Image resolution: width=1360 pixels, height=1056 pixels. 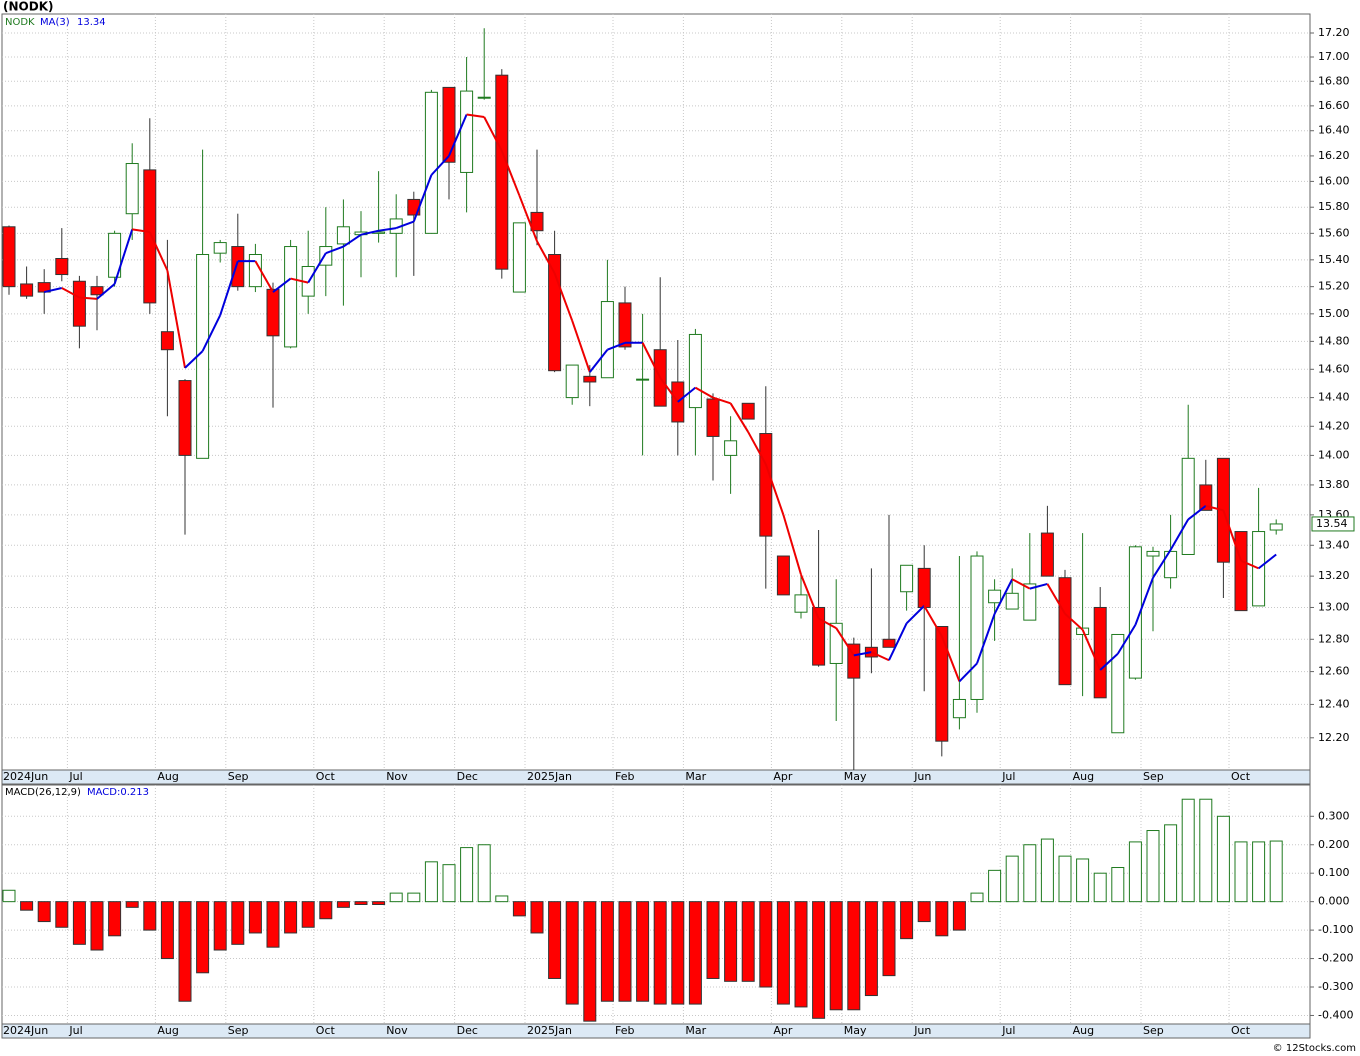 What do you see at coordinates (656, 1031) in the screenshot?
I see `date-strip` at bounding box center [656, 1031].